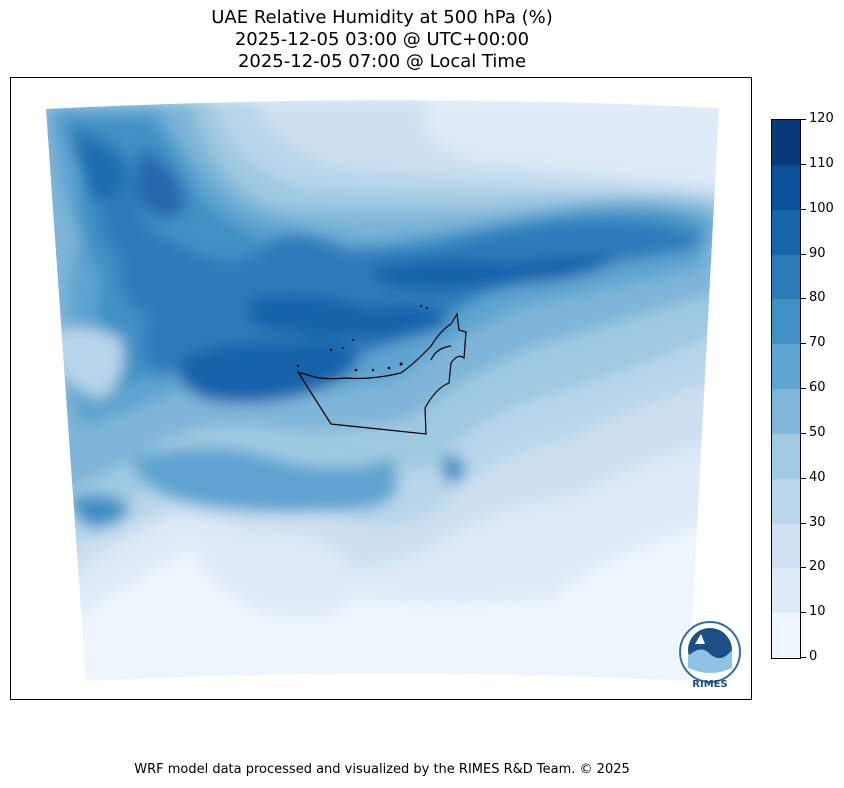 The height and width of the screenshot is (788, 844). Describe the element at coordinates (710, 655) in the screenshot. I see `rimes-logo: RIMES` at that location.